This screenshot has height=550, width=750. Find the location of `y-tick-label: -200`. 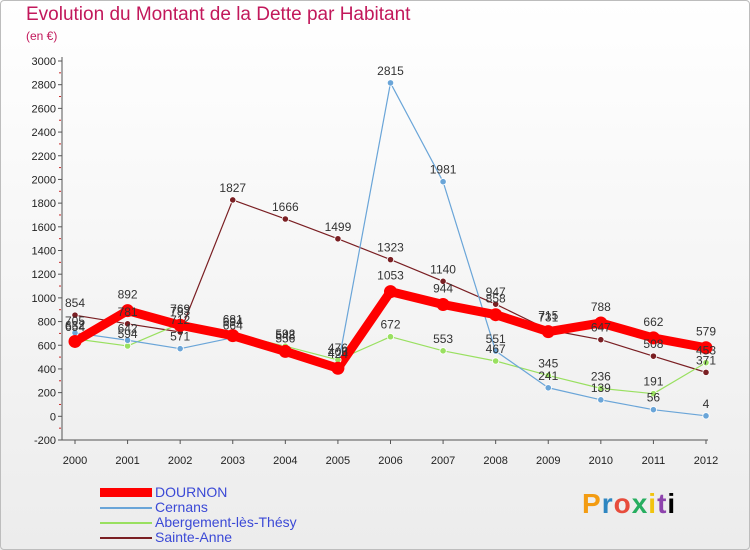

y-tick-label: -200 is located at coordinates (45, 441).